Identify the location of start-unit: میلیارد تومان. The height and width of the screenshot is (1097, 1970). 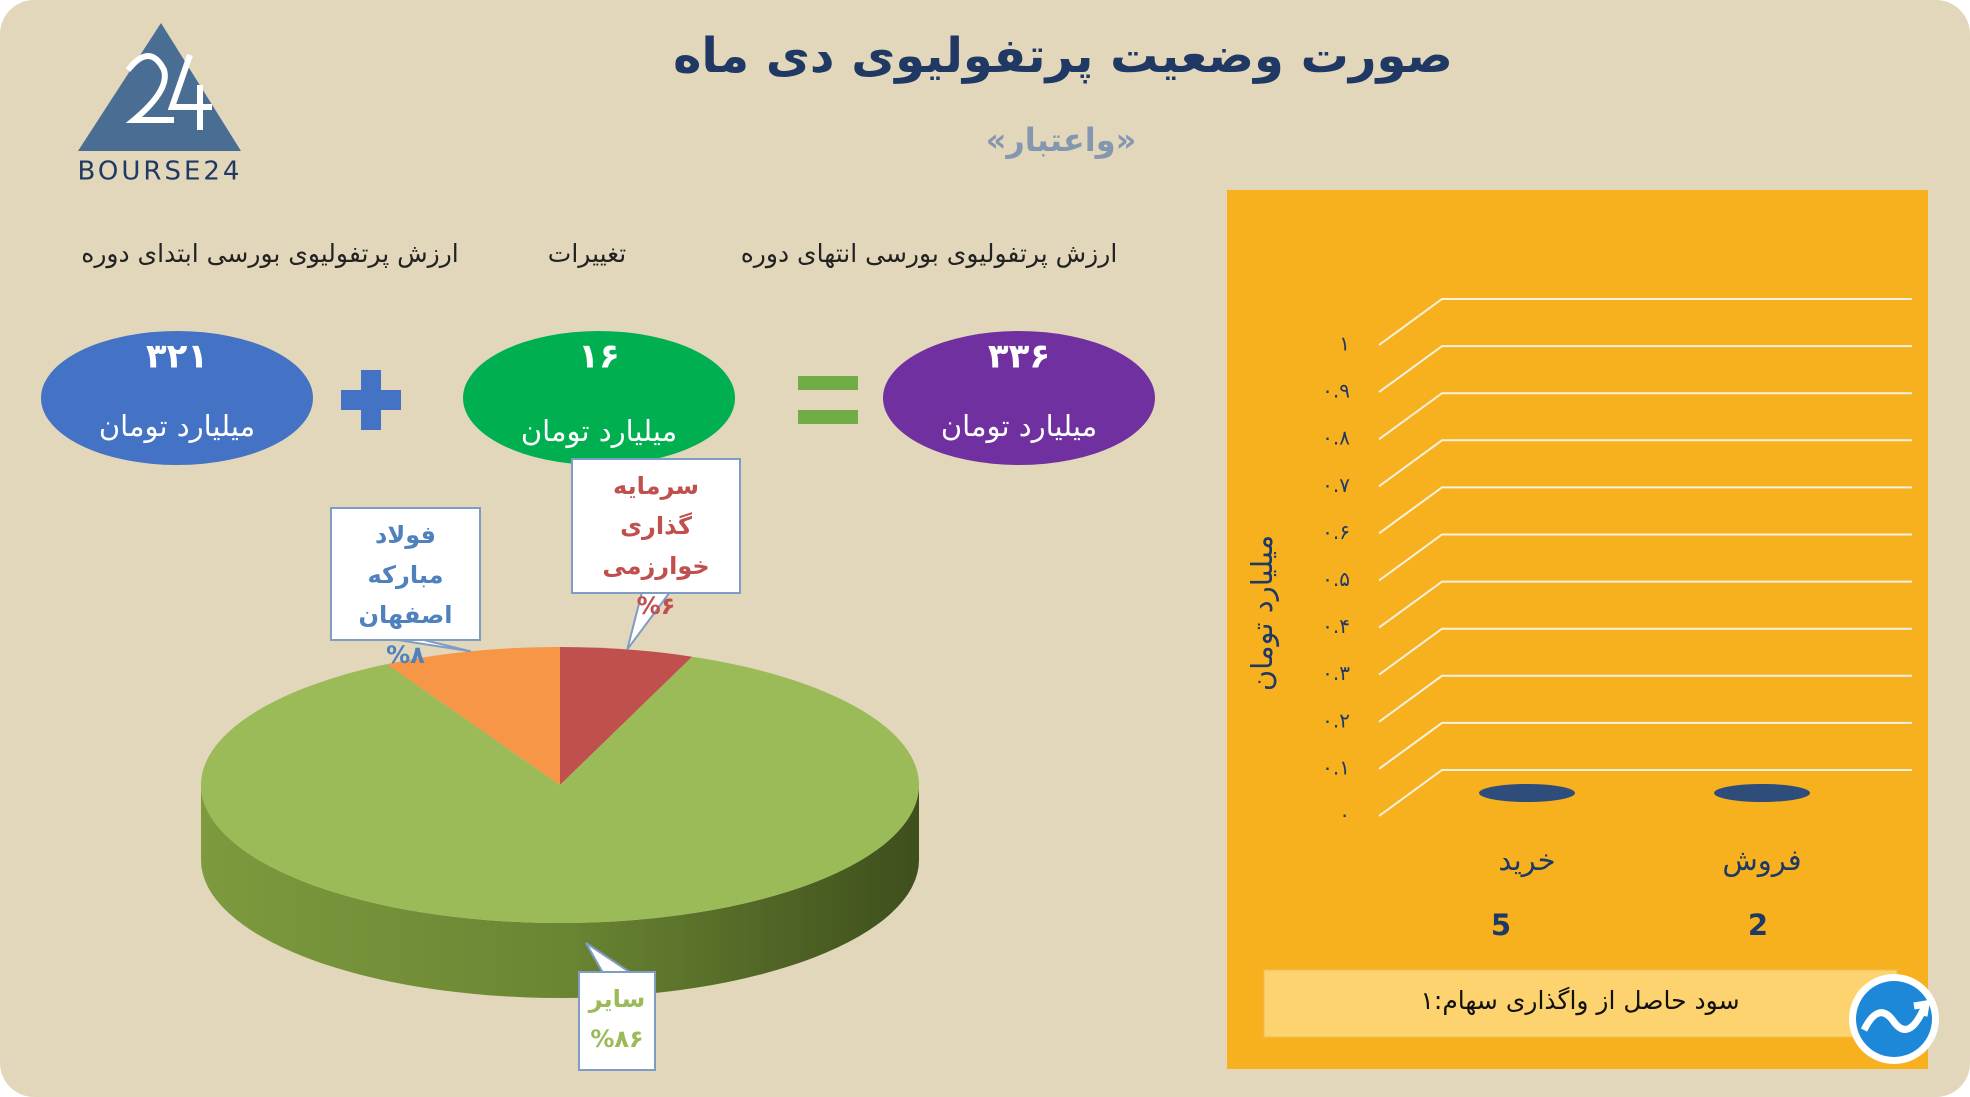
(177, 426).